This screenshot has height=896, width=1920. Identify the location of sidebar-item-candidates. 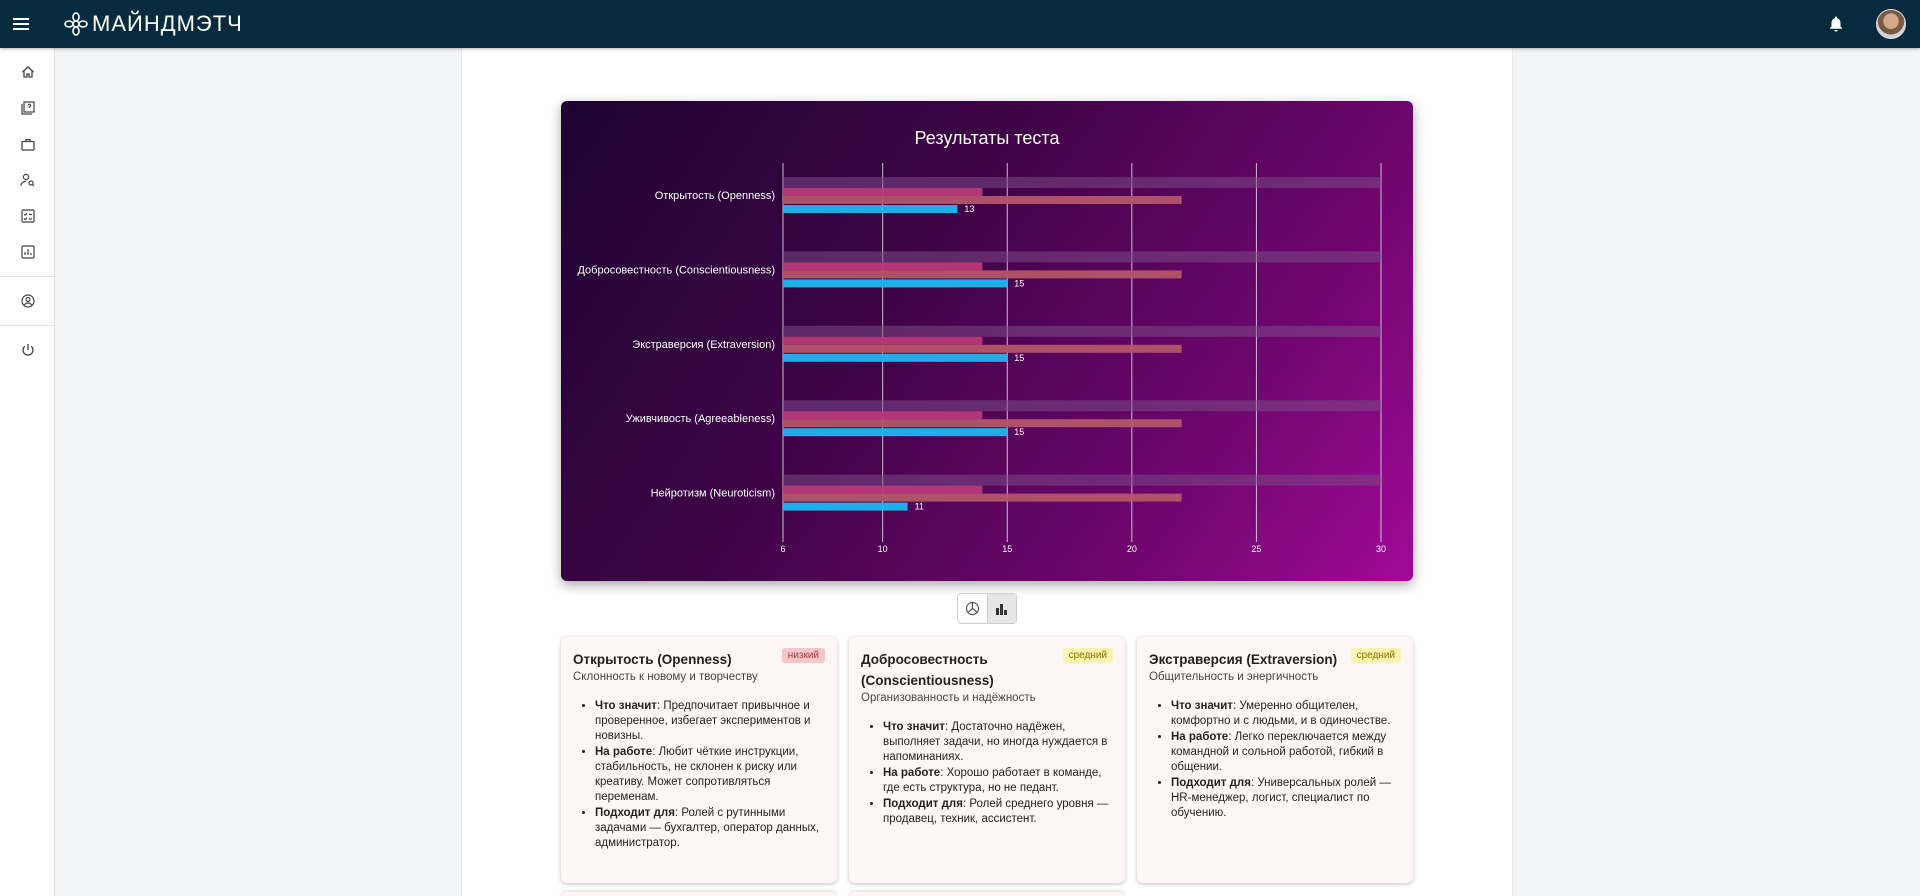
(27, 180).